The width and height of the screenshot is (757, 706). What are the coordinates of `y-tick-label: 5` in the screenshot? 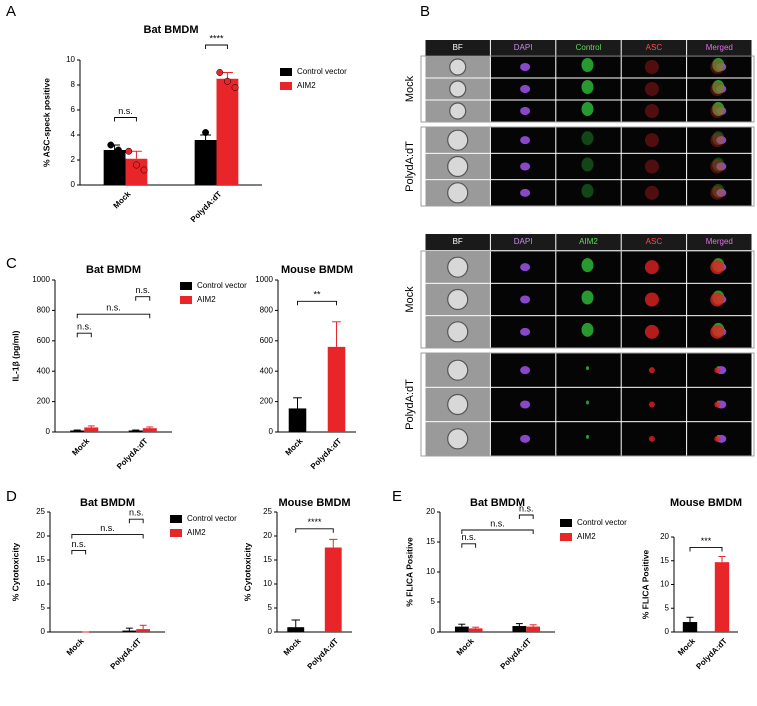 It's located at (433, 601).